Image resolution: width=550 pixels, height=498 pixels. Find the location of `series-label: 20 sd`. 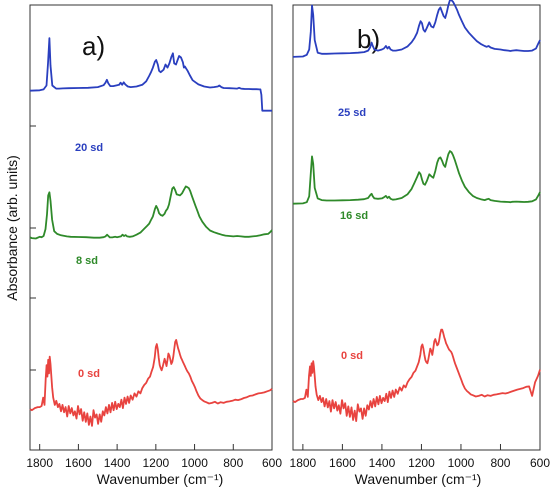

series-label: 20 sd is located at coordinates (89, 148).